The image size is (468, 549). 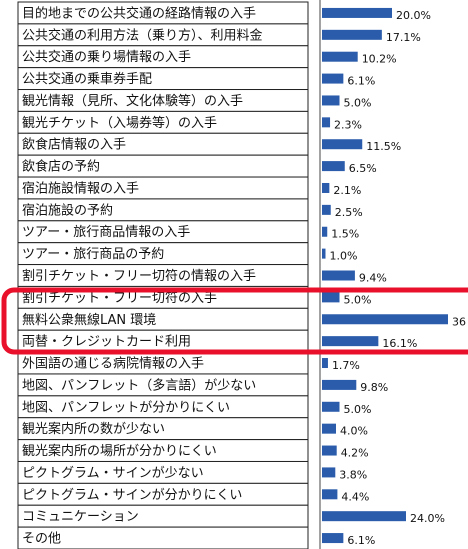 I want to click on value-label: 2.5%, so click(x=349, y=212).